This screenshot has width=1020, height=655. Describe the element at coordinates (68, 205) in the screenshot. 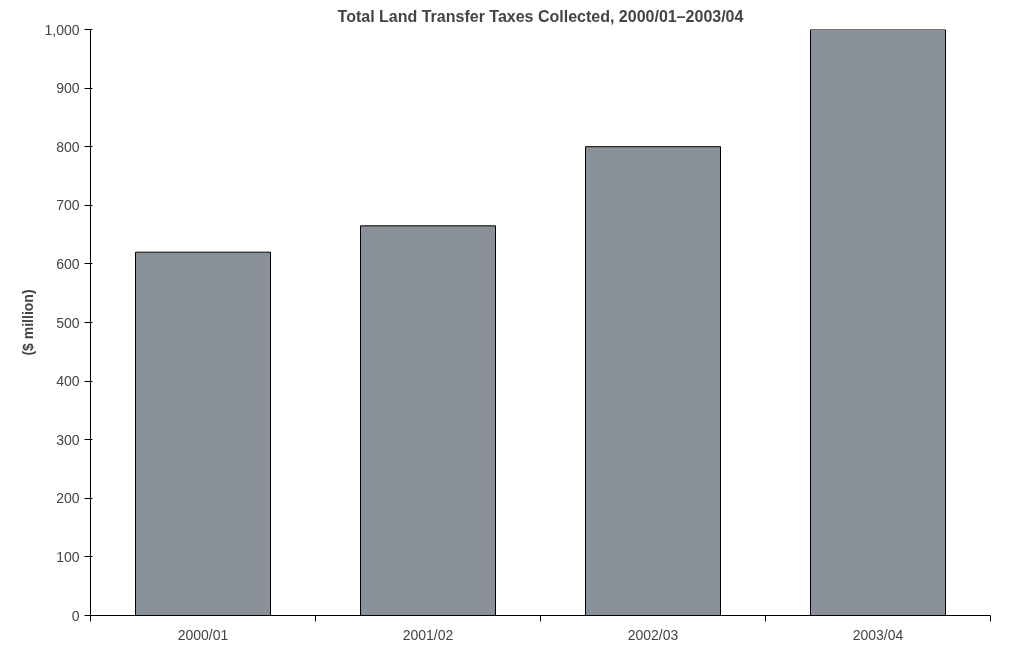

I see `y-tick-label: 700` at that location.